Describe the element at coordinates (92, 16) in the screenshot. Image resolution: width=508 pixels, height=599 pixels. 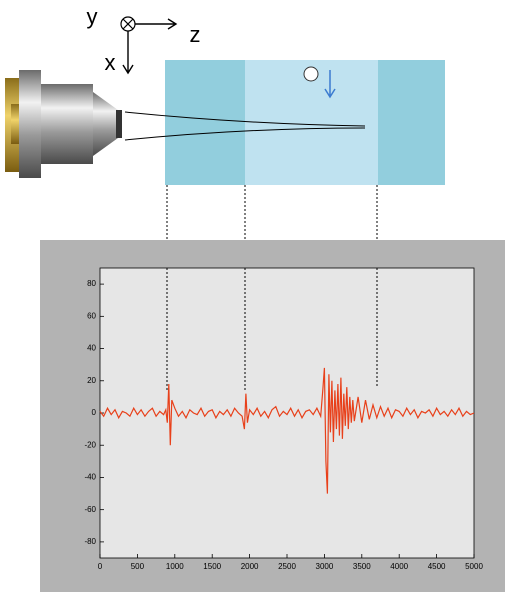
I see `axis-label-y: y` at that location.